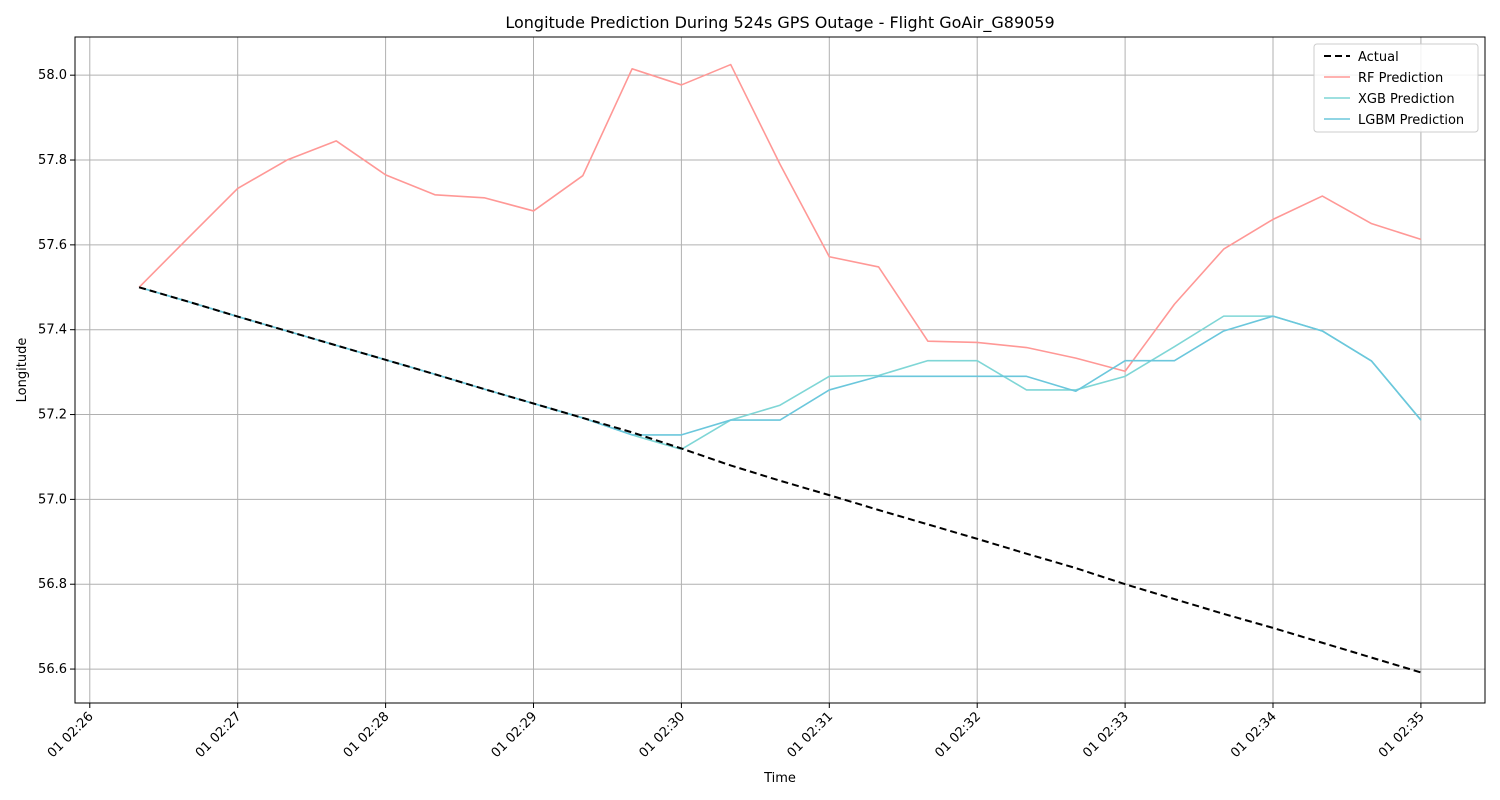 This screenshot has width=1500, height=800. What do you see at coordinates (1400, 78) in the screenshot?
I see `legend-label: RF Prediction` at bounding box center [1400, 78].